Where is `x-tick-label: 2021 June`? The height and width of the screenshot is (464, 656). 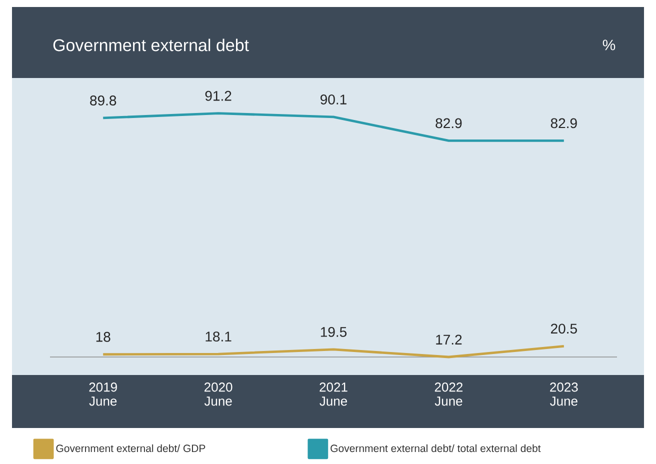
x-tick-label: 2021 June is located at coordinates (334, 394).